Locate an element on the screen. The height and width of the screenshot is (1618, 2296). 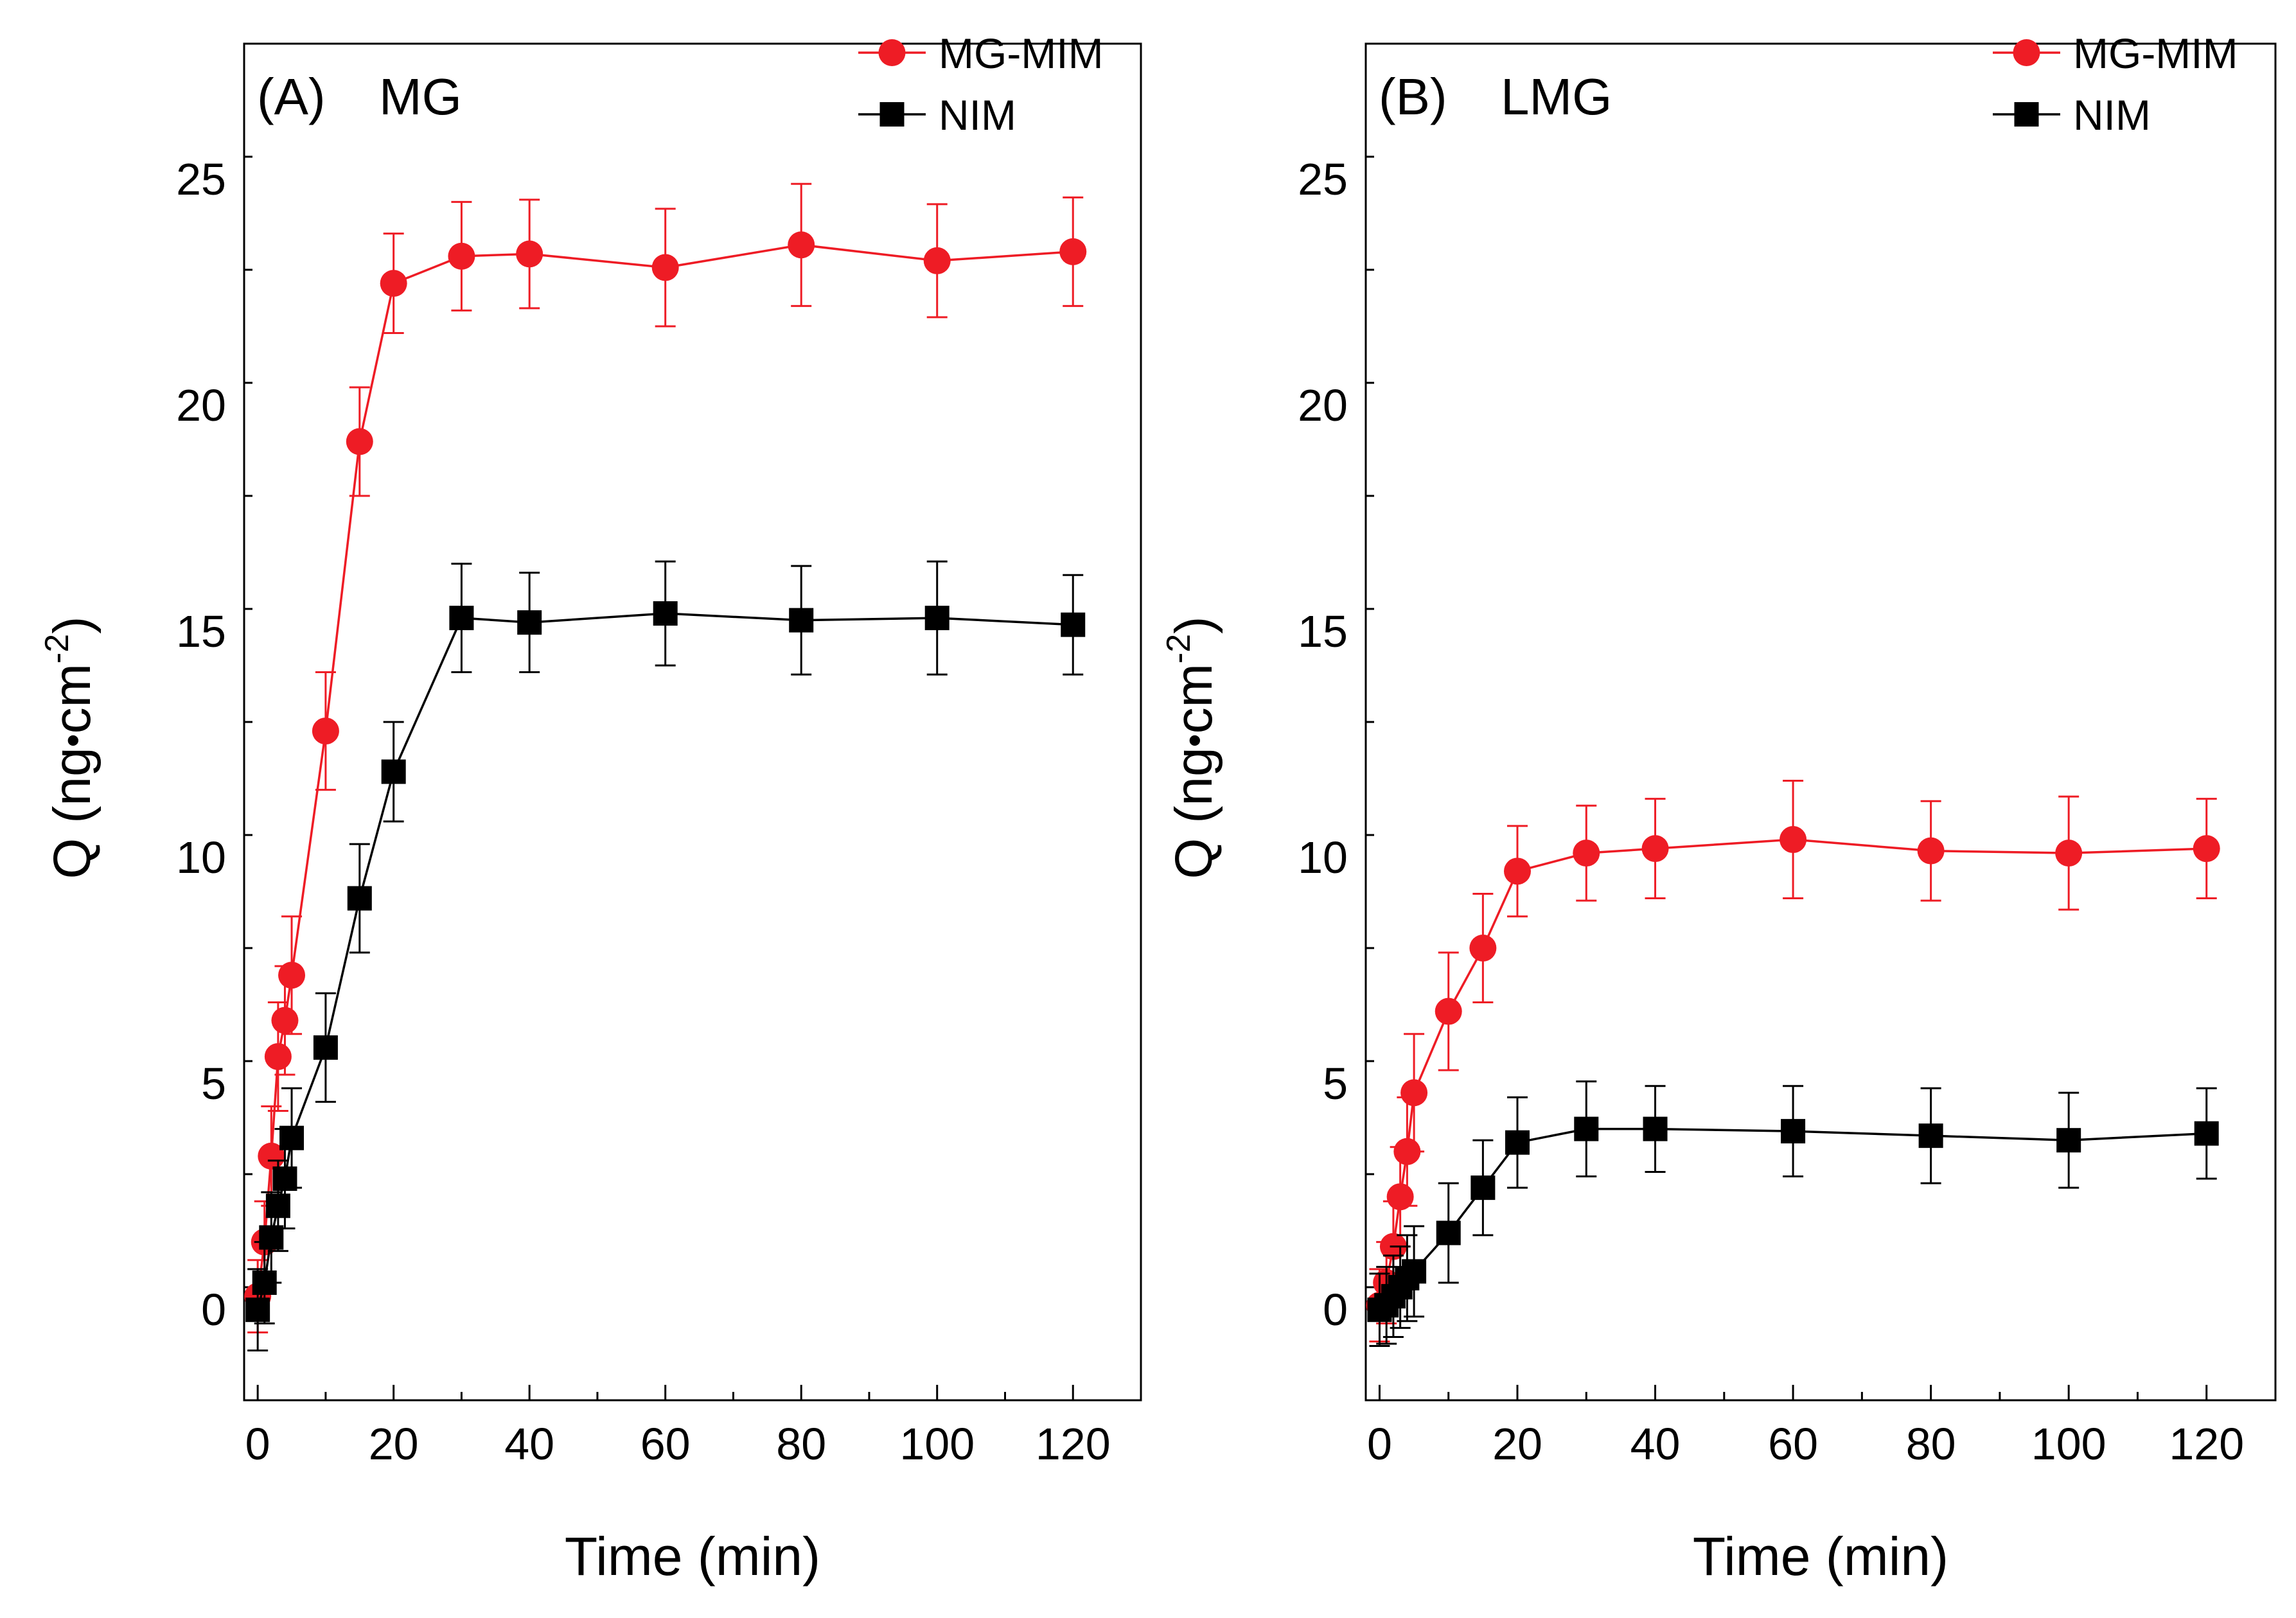
panel-a-y-tick-label: 10 is located at coordinates (201, 858).